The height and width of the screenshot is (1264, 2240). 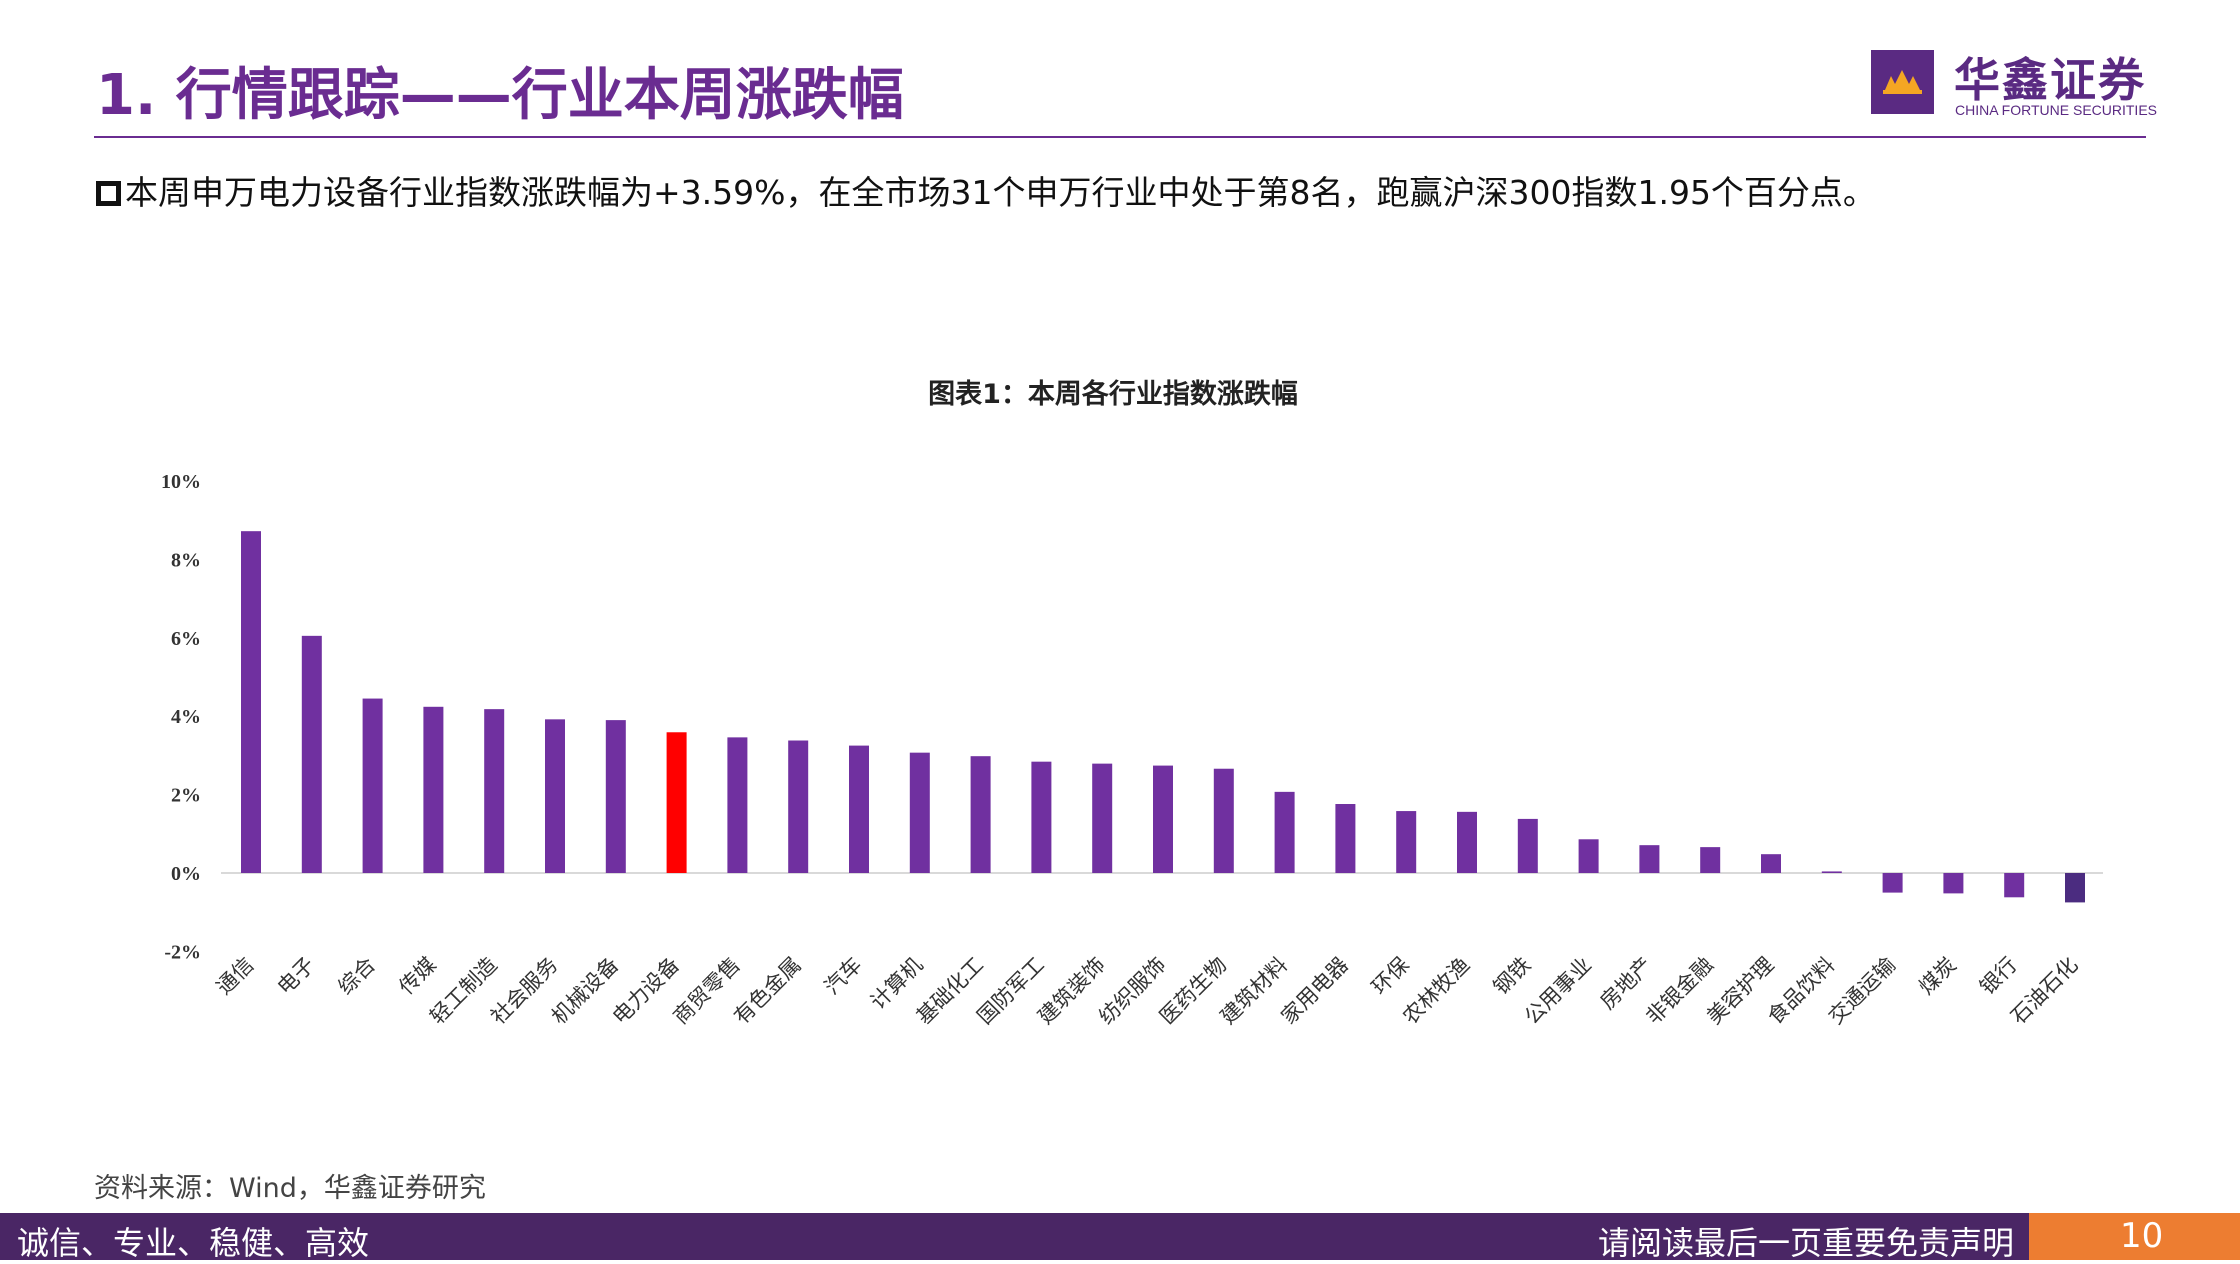 I want to click on bar-家用电器, so click(x=1345, y=838).